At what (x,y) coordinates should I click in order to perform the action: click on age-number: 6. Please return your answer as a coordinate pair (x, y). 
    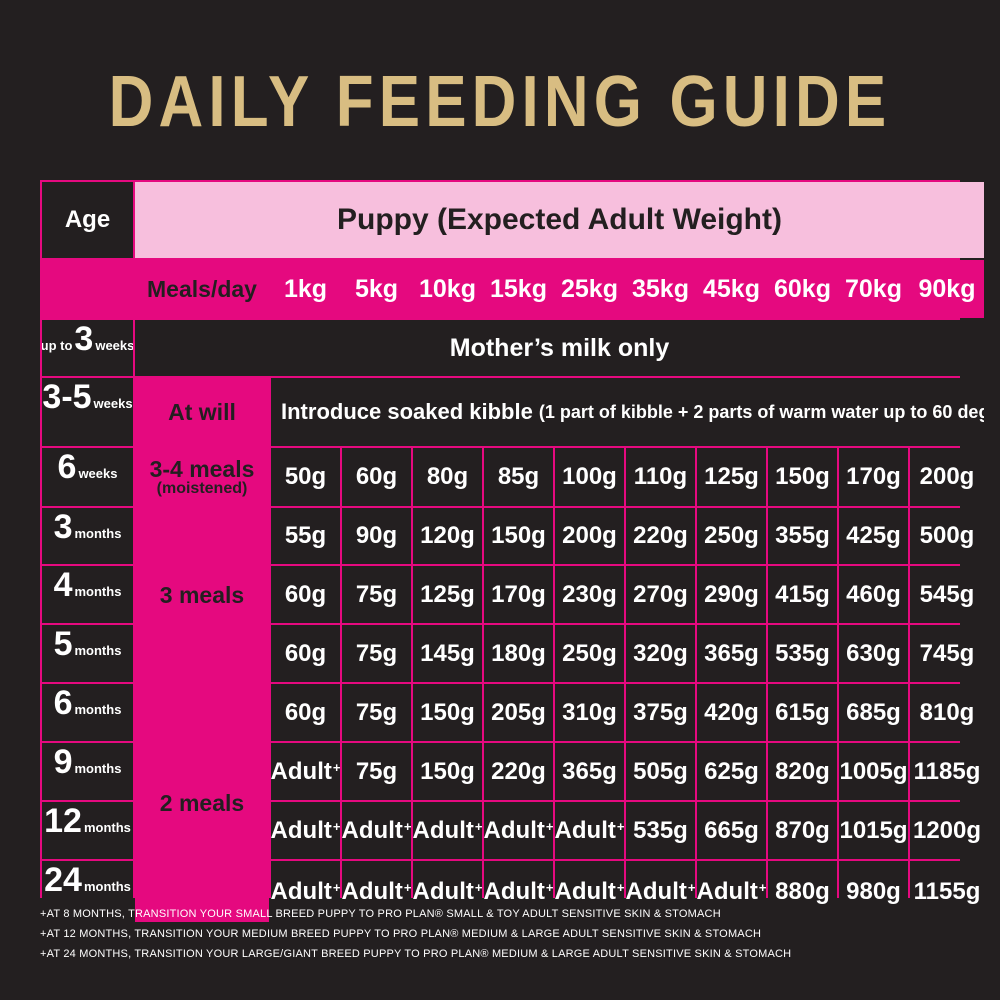
    Looking at the image, I should click on (63, 703).